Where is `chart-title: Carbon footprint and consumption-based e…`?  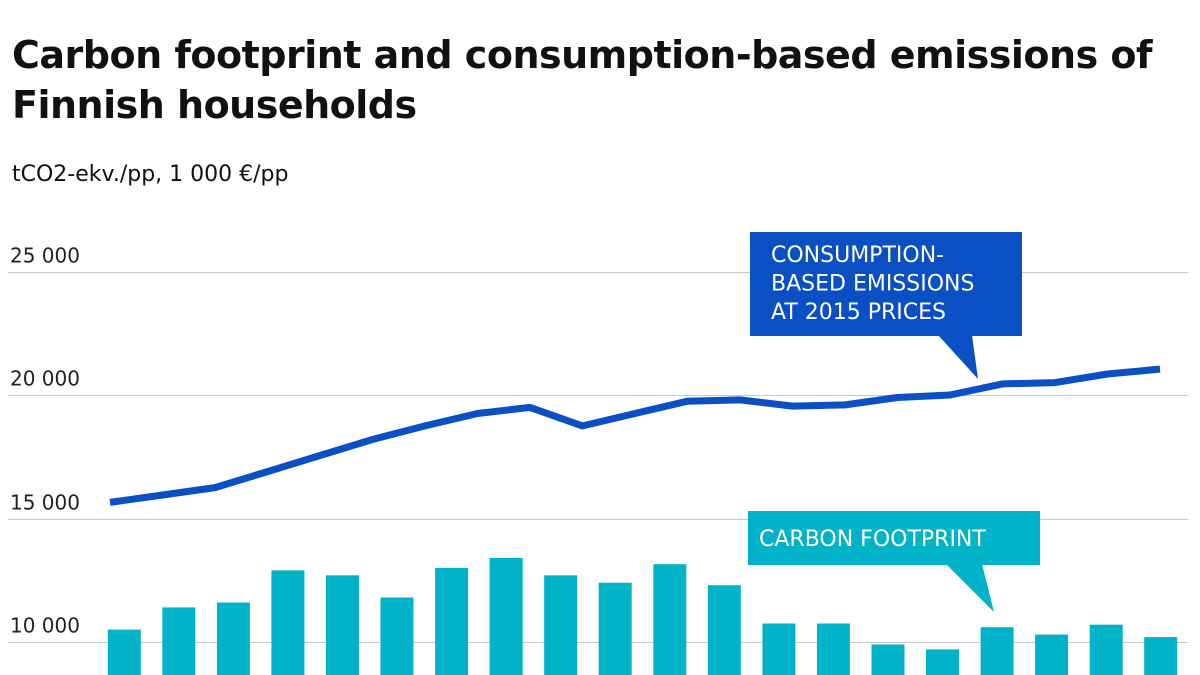 chart-title: Carbon footprint and consumption-based e… is located at coordinates (582, 80).